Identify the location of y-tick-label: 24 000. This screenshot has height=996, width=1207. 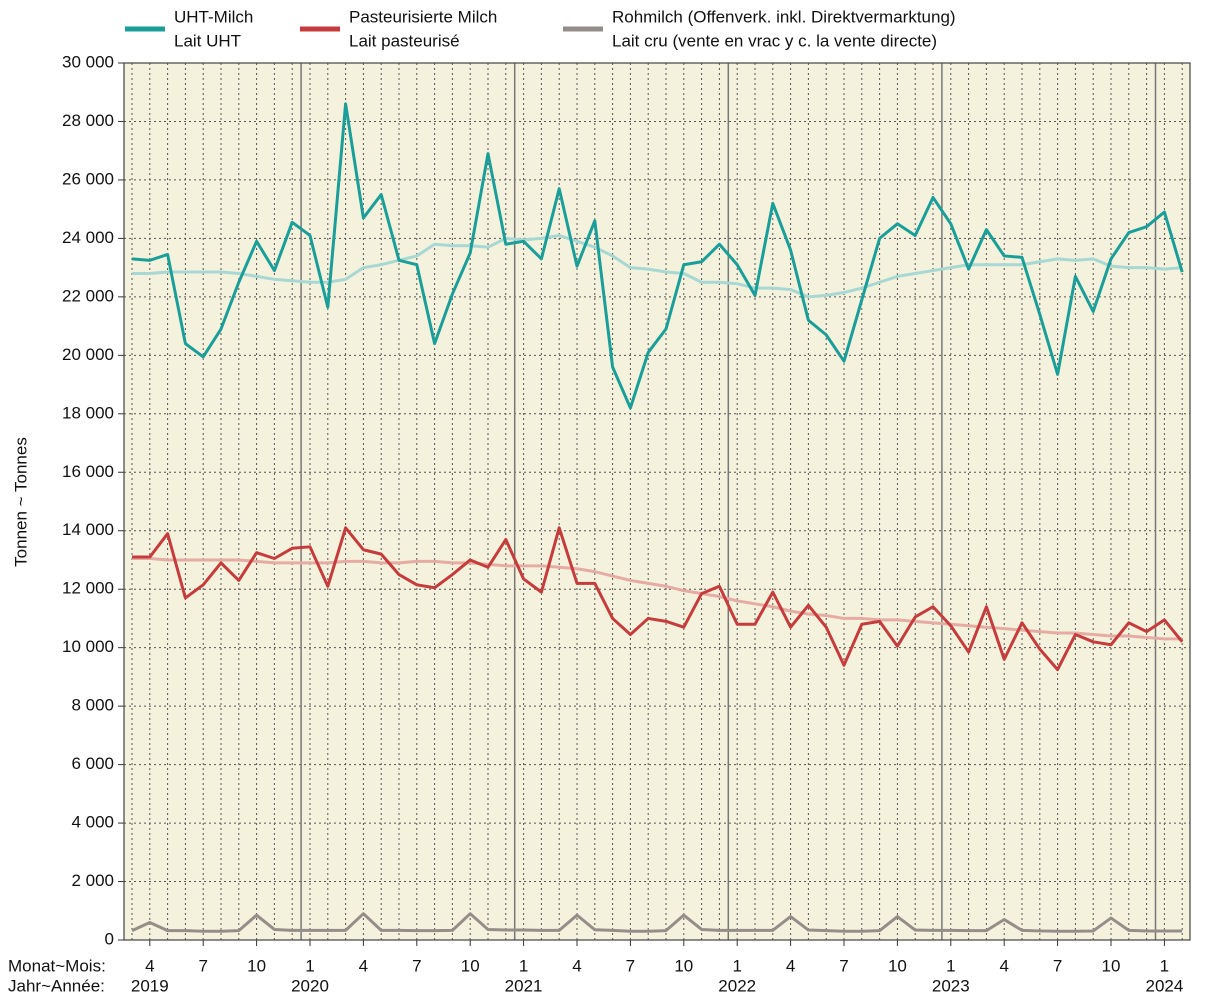
(88, 237).